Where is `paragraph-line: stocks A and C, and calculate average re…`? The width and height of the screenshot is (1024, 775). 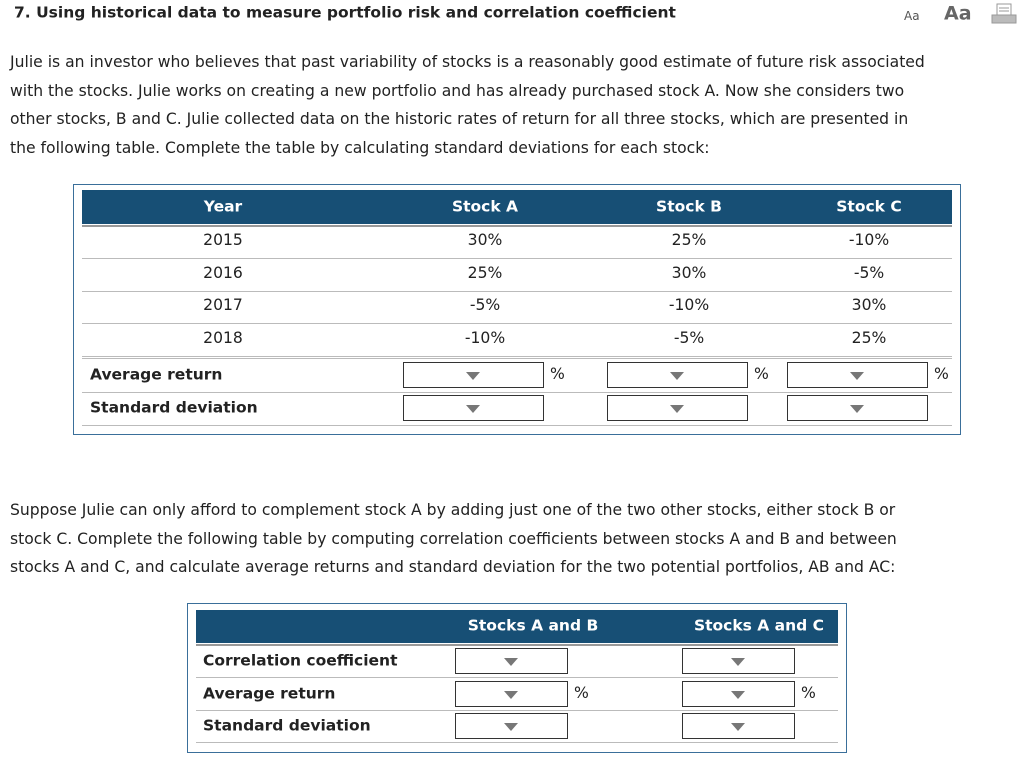
paragraph-line: stocks A and C, and calculate average re… is located at coordinates (453, 567).